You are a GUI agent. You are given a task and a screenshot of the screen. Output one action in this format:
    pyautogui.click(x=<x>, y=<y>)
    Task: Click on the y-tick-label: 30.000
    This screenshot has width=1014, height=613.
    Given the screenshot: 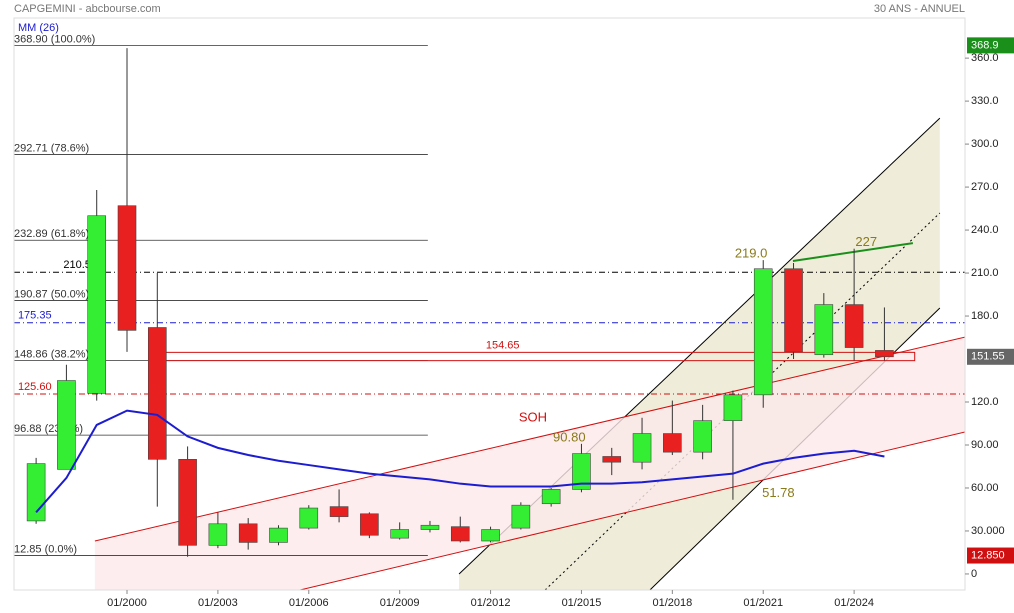 What is the action you would take?
    pyautogui.click(x=988, y=531)
    